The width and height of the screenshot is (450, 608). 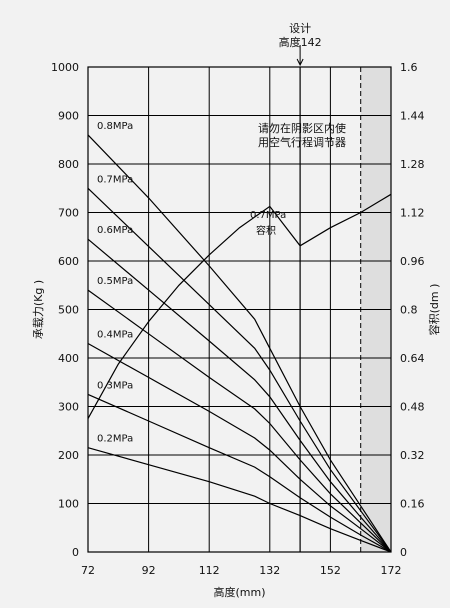 What do you see at coordinates (330, 570) in the screenshot?
I see `x-tick-label: 152` at bounding box center [330, 570].